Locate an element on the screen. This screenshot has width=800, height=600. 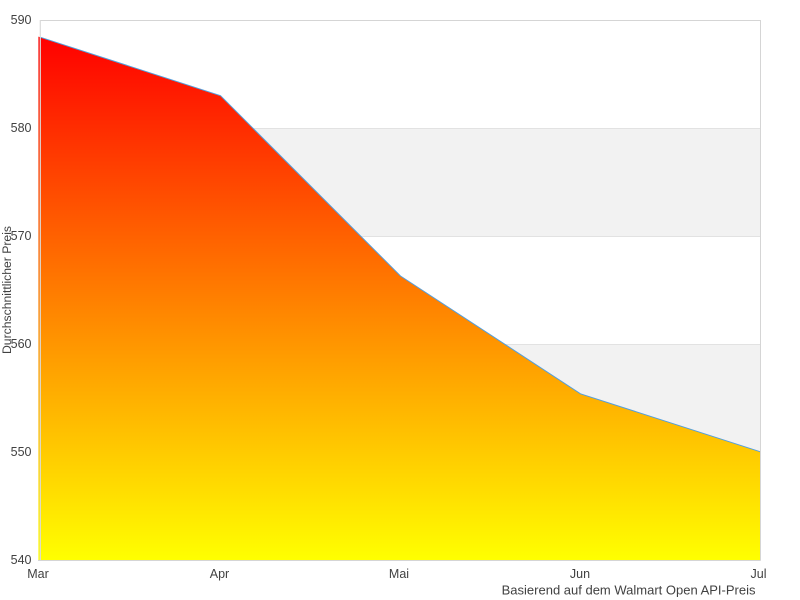
svg-text: 570 is located at coordinates (21, 236).